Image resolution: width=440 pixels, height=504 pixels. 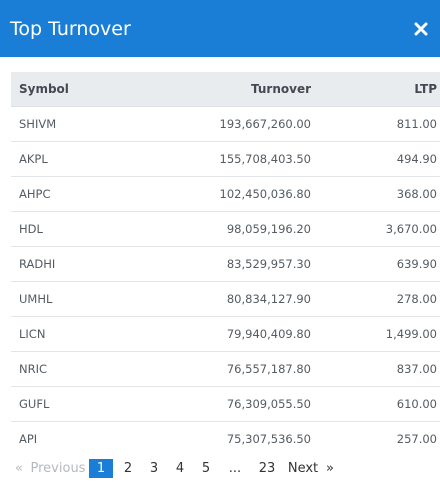 What do you see at coordinates (375, 89) in the screenshot?
I see `column-header-ltp: LTP` at bounding box center [375, 89].